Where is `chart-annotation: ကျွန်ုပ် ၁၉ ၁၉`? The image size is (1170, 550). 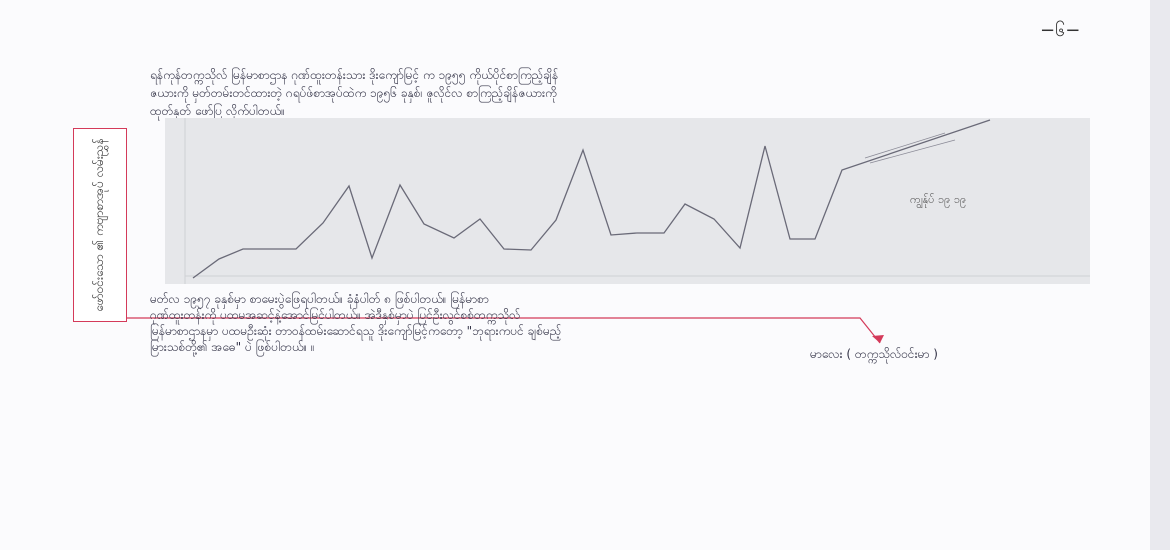 chart-annotation: ကျွန်ုပ် ၁၉ ၁၉ is located at coordinates (938, 199).